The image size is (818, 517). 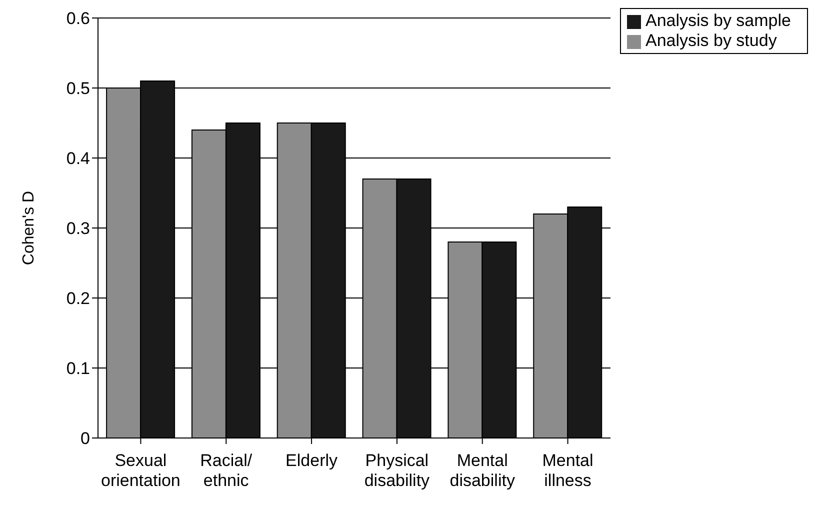 I want to click on x-tick-label: Mental illness, so click(x=568, y=470).